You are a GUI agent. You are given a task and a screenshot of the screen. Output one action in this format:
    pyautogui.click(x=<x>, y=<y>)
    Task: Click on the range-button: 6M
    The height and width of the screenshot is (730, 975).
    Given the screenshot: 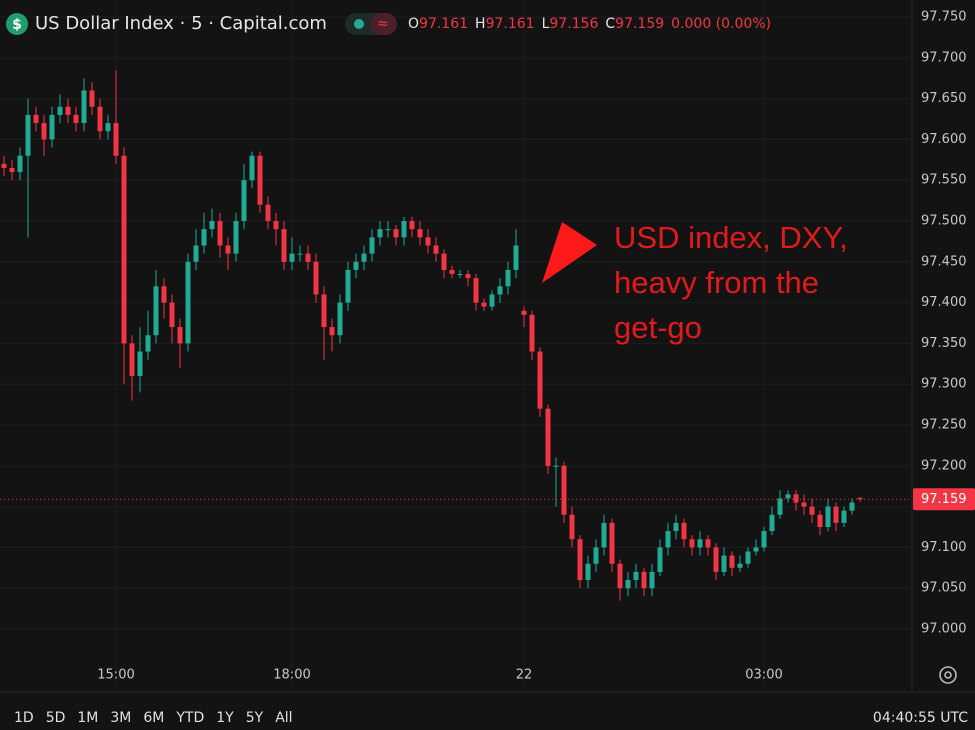 What is the action you would take?
    pyautogui.click(x=153, y=718)
    